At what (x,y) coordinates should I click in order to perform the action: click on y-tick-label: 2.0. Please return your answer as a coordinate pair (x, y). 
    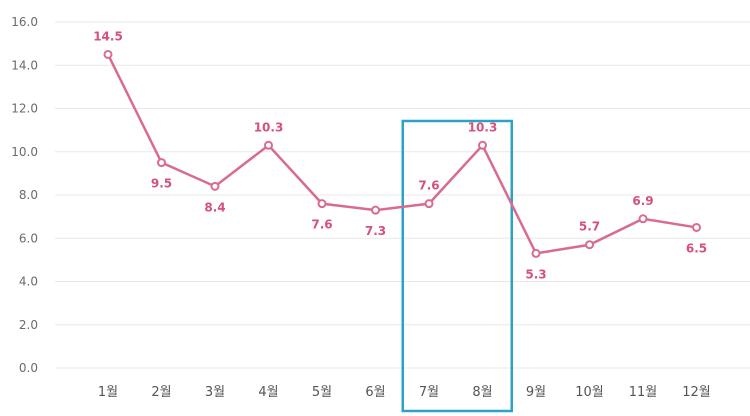
    Looking at the image, I should click on (28, 325).